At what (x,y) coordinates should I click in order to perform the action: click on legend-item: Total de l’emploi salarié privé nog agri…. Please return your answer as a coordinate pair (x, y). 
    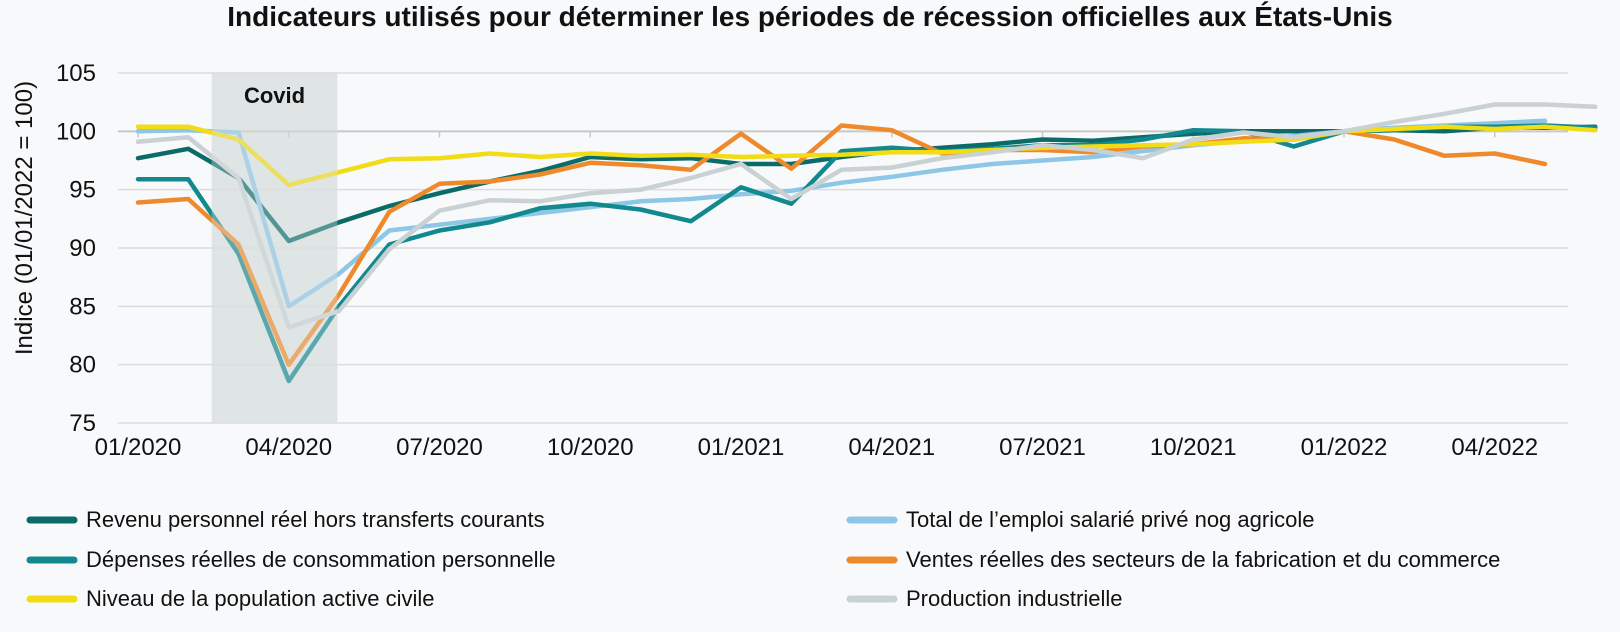
    Looking at the image, I should click on (1080, 519).